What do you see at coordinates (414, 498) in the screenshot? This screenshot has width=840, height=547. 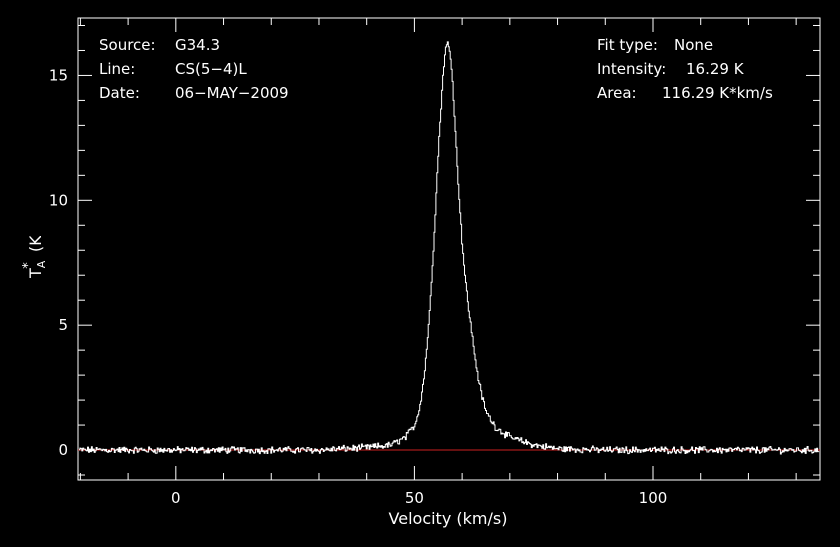 I see `x-tick-label: 50` at bounding box center [414, 498].